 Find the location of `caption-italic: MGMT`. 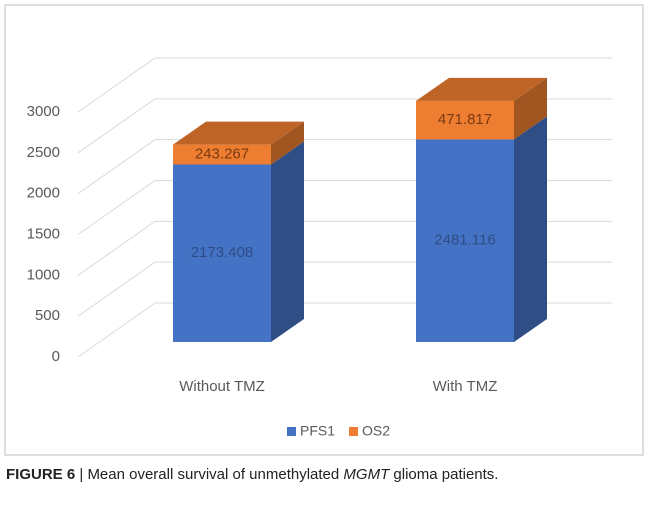

caption-italic: MGMT is located at coordinates (366, 474).